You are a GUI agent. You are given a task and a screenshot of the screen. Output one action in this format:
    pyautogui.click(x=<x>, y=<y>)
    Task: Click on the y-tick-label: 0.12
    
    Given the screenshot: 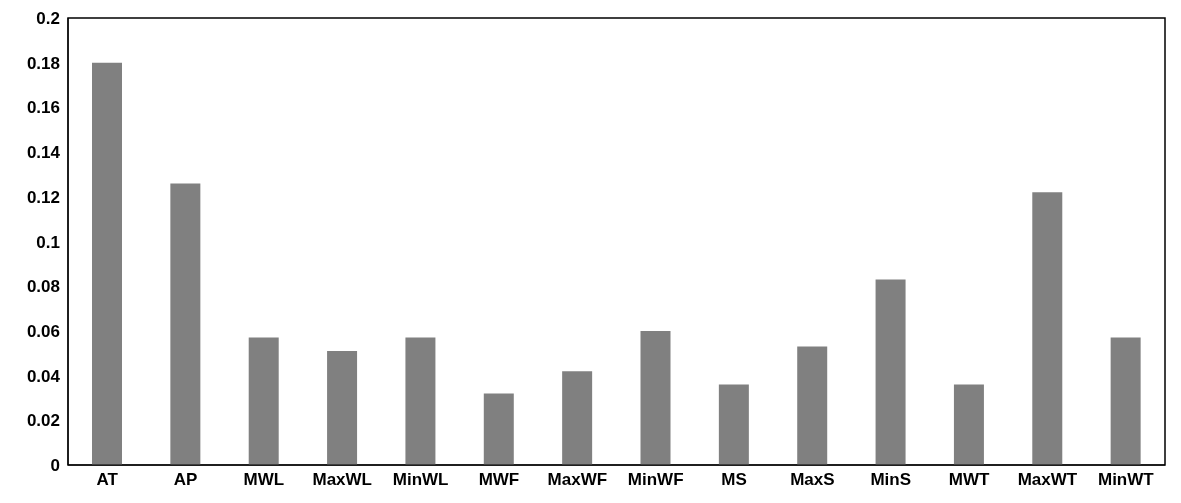 What is the action you would take?
    pyautogui.click(x=43, y=197)
    